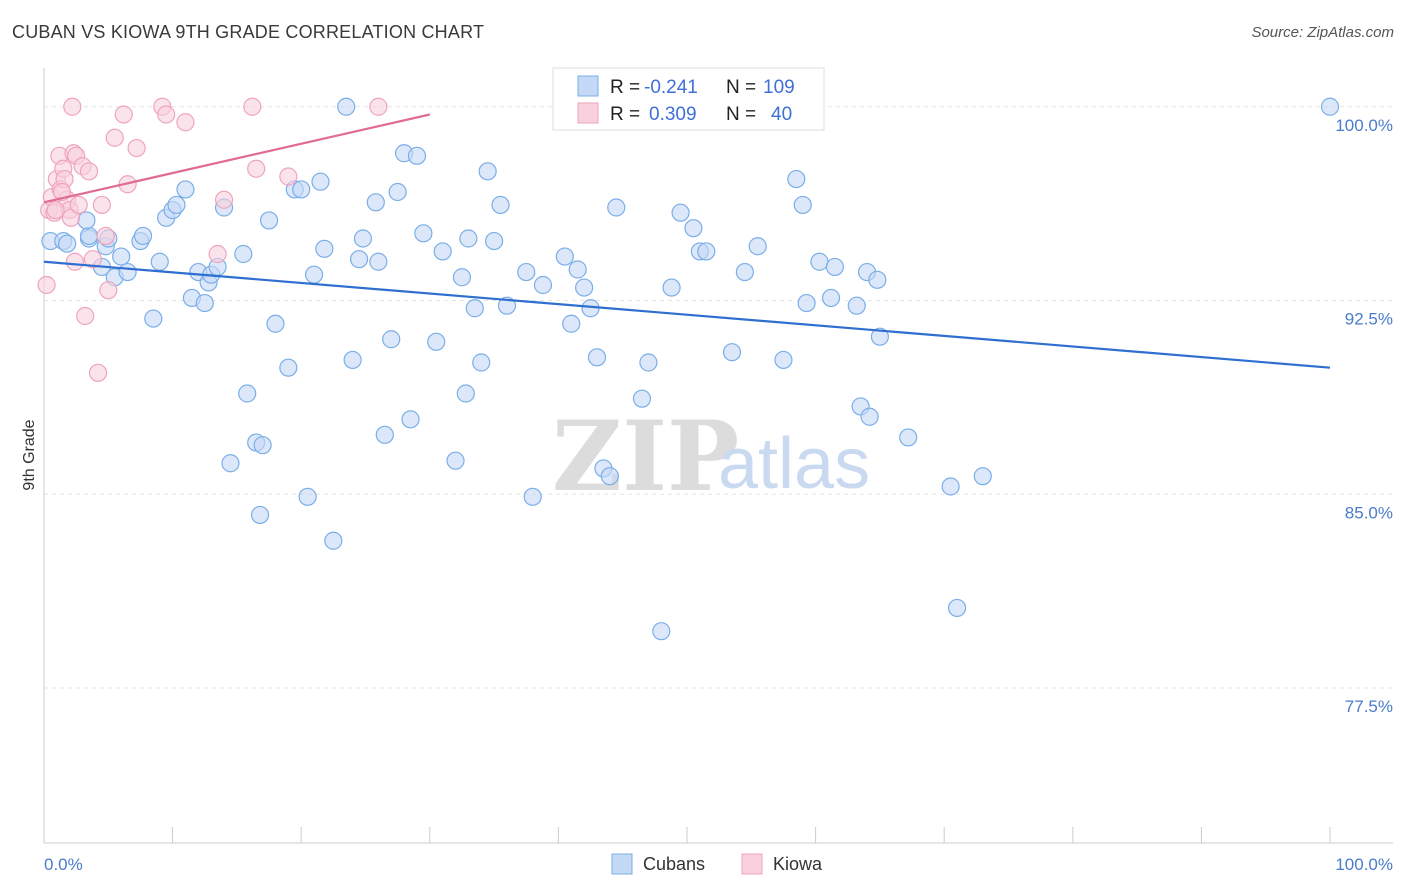 The width and height of the screenshot is (1406, 892). I want to click on legend-r-value-cubans: -0.241, so click(671, 87).